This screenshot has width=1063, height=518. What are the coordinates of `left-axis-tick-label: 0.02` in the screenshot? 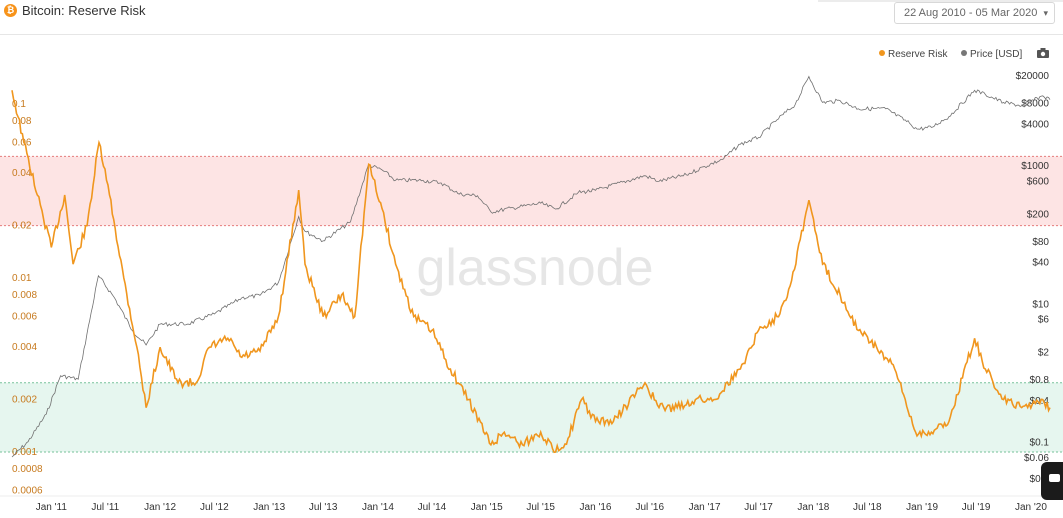 It's located at (22, 226).